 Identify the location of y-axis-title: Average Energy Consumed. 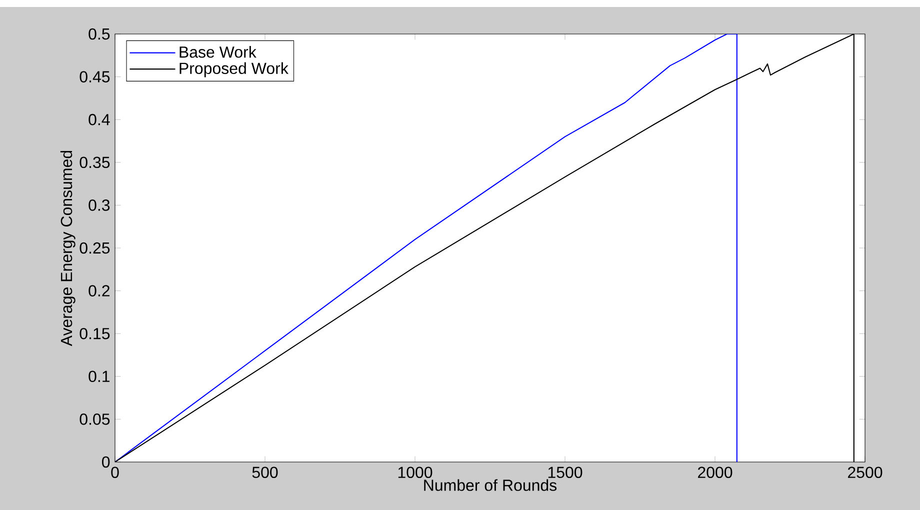
(68, 248).